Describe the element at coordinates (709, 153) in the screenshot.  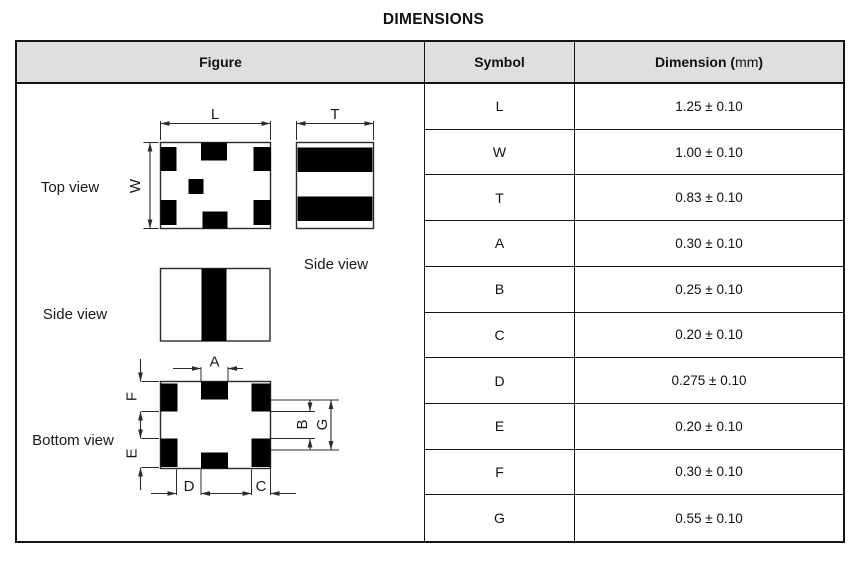
I see `dimension-cell-W: 1.00 ± 0.10` at that location.